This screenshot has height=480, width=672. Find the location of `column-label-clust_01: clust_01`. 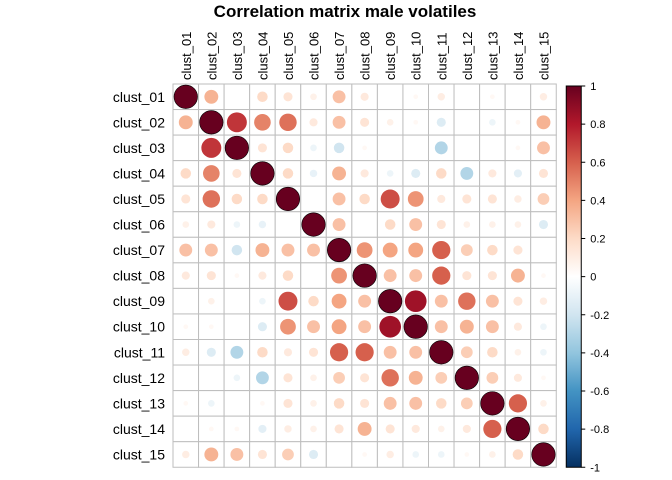

column-label-clust_01: clust_01 is located at coordinates (186, 56).